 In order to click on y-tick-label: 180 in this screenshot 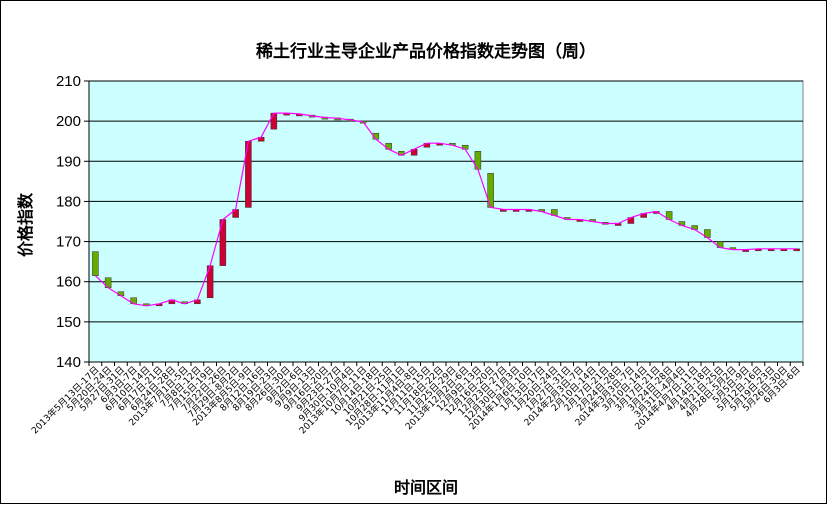, I will do `click(68, 201)`.